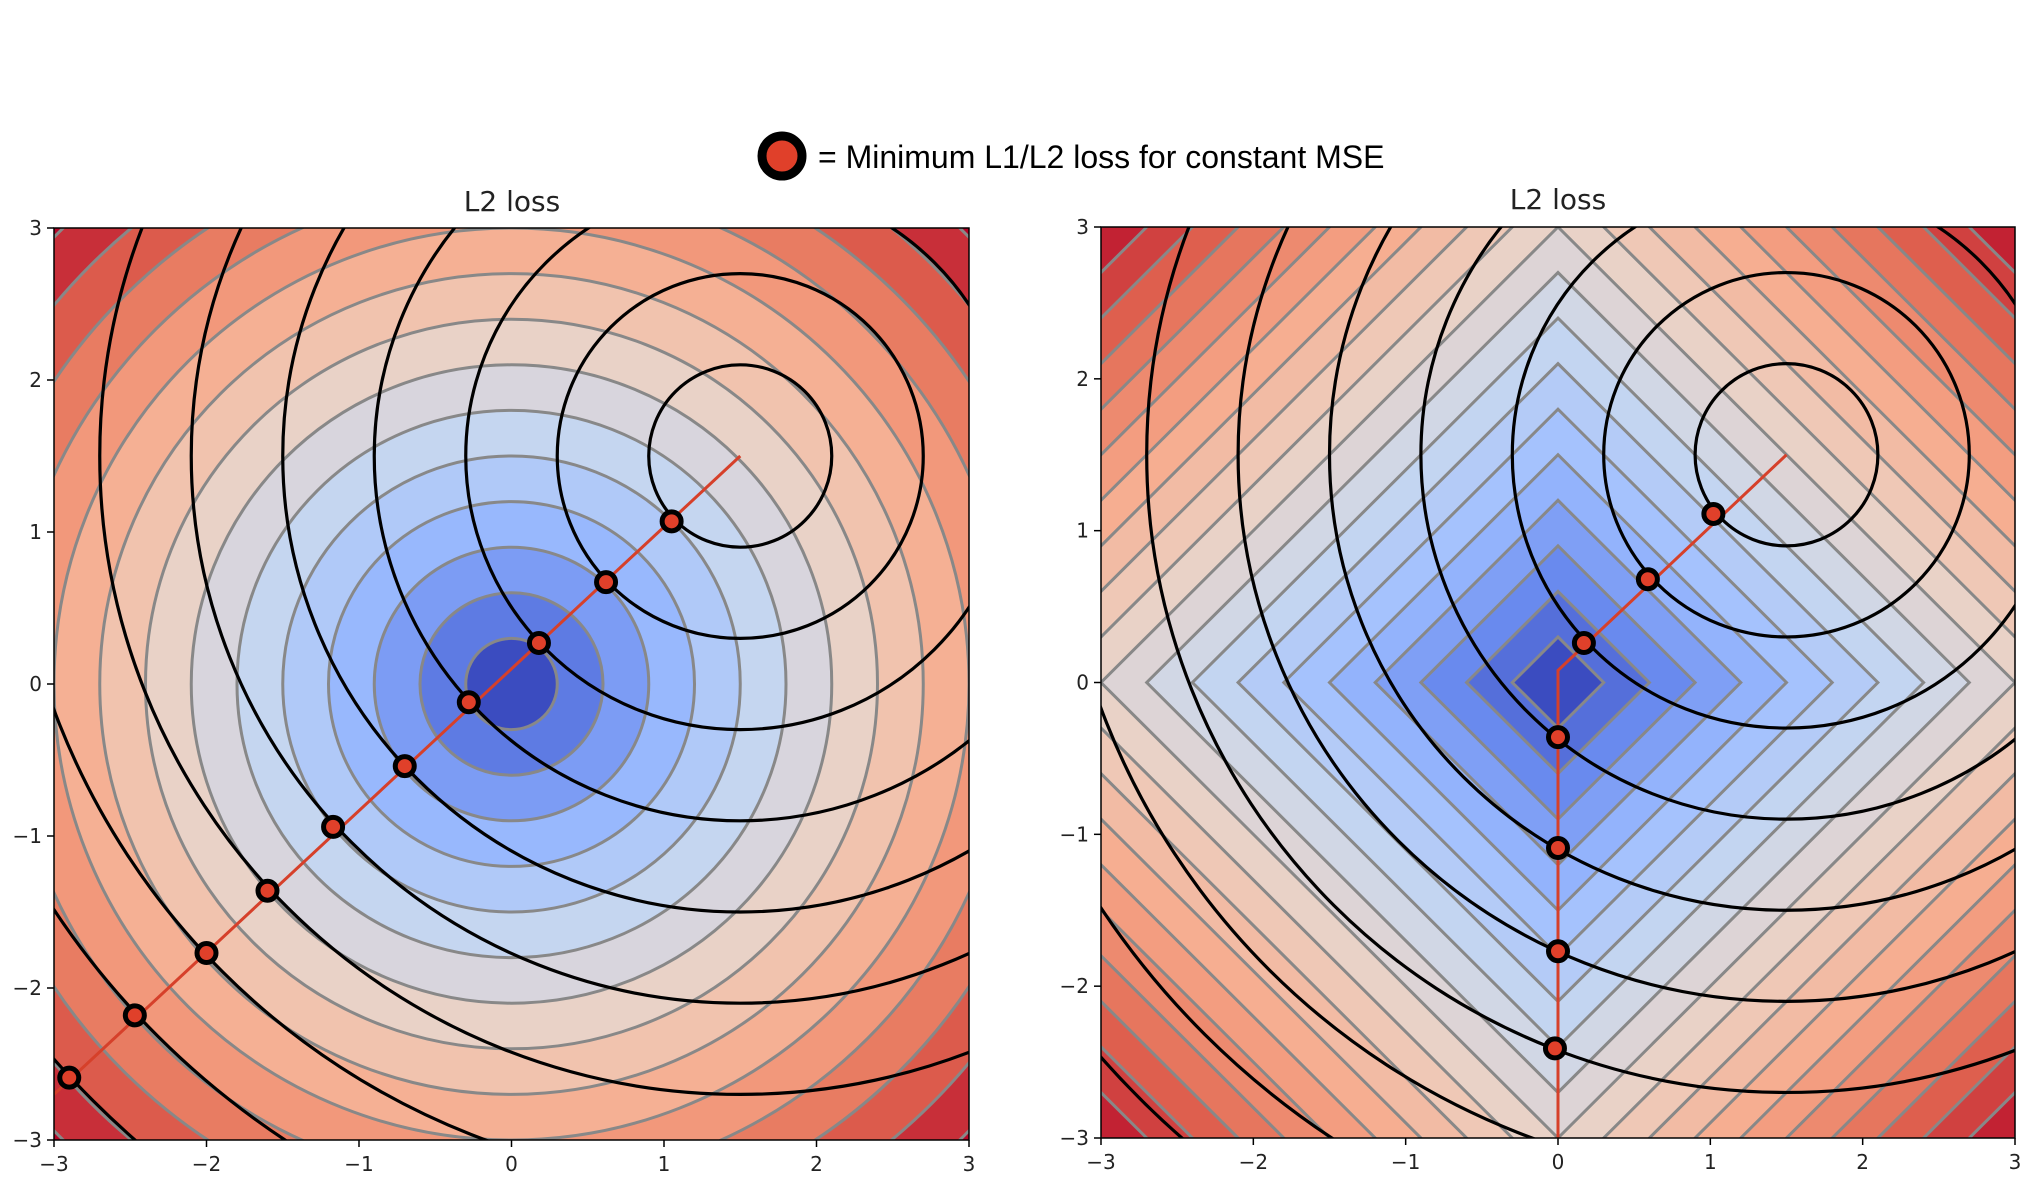  I want to click on legend: = Minimum L1/L2 loss for constant MSE, so click(1070, 156).